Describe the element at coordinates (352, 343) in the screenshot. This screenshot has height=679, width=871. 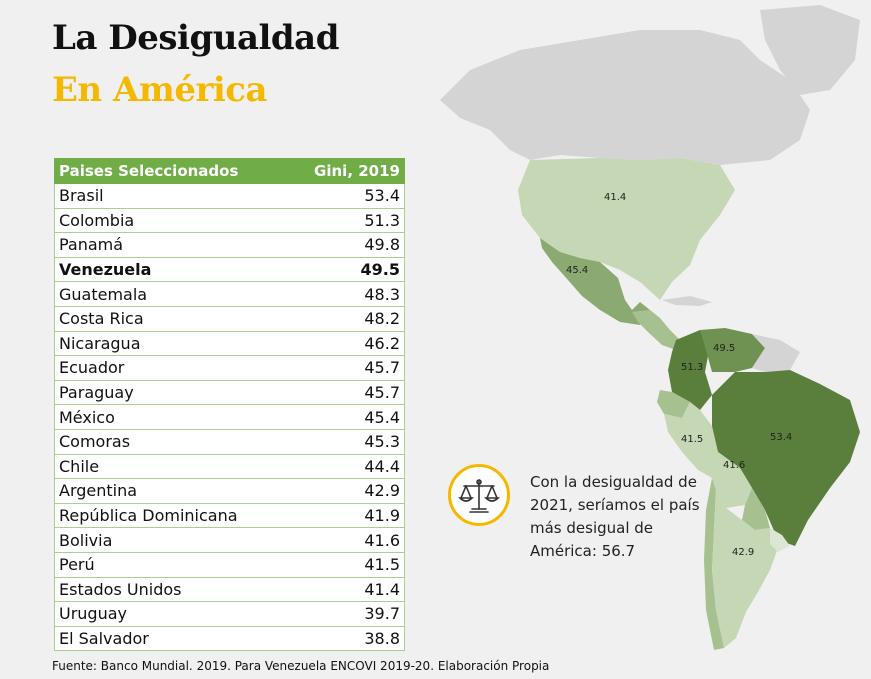
I see `cell-gini-value: 46.2` at that location.